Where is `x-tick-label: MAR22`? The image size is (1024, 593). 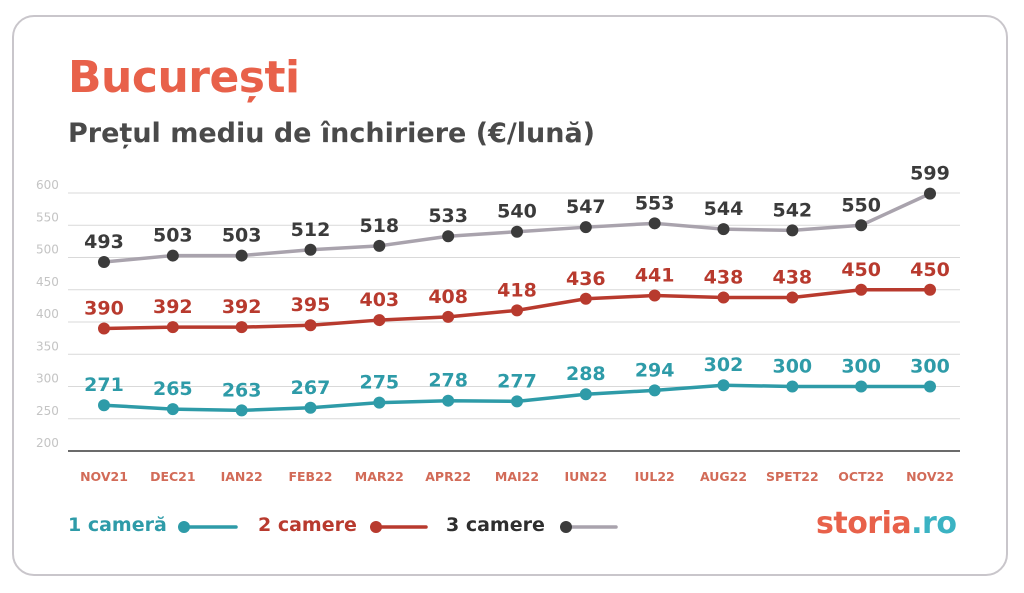 x-tick-label: MAR22 is located at coordinates (379, 476).